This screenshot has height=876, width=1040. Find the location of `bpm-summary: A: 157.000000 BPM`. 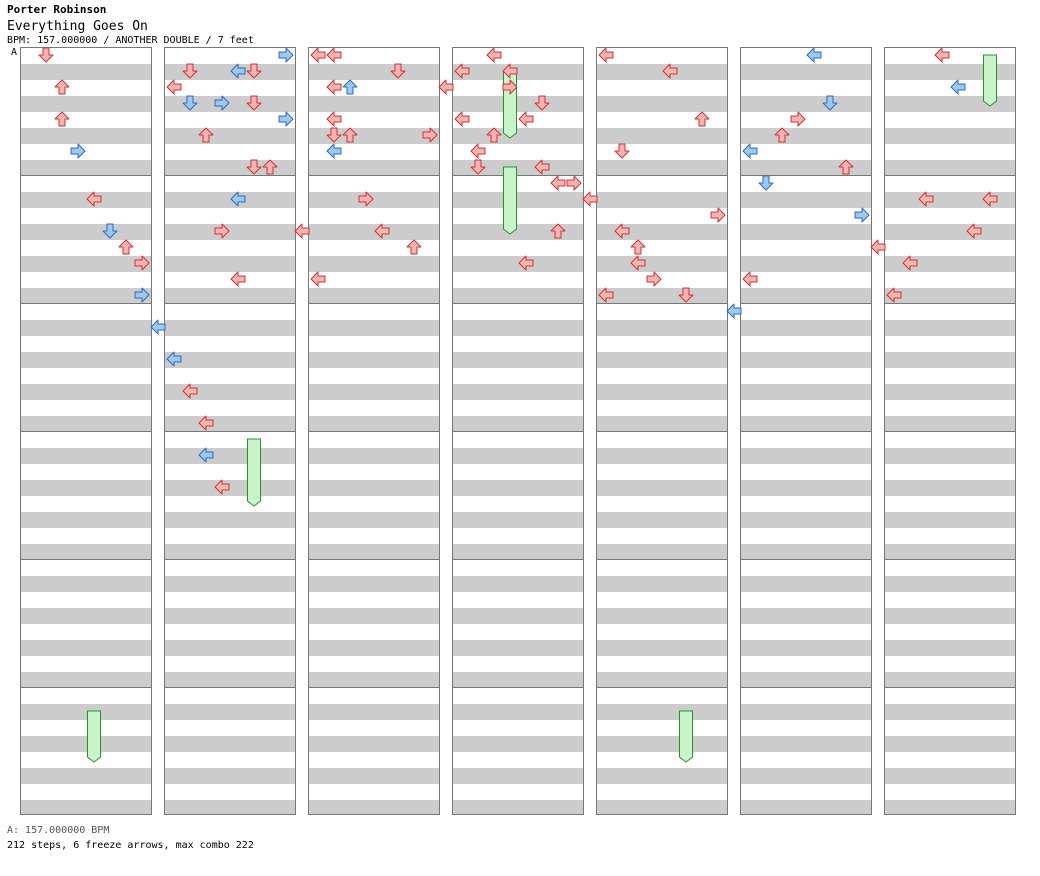

bpm-summary: A: 157.000000 BPM is located at coordinates (58, 830).